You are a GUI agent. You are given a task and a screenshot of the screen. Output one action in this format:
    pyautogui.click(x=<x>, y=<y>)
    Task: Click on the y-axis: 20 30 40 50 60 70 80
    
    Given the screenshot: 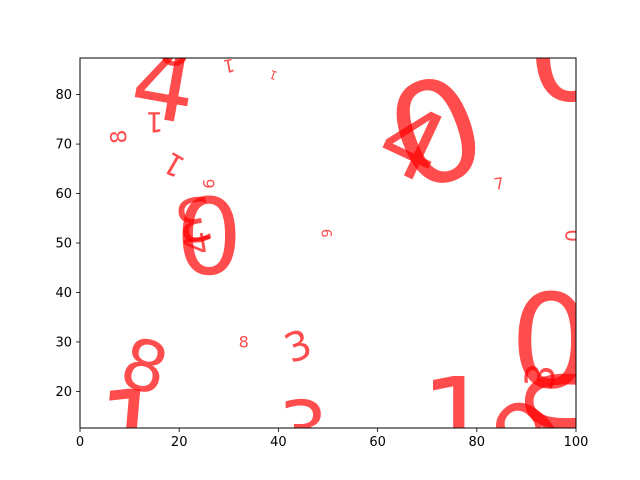 What is the action you would take?
    pyautogui.click(x=67, y=244)
    